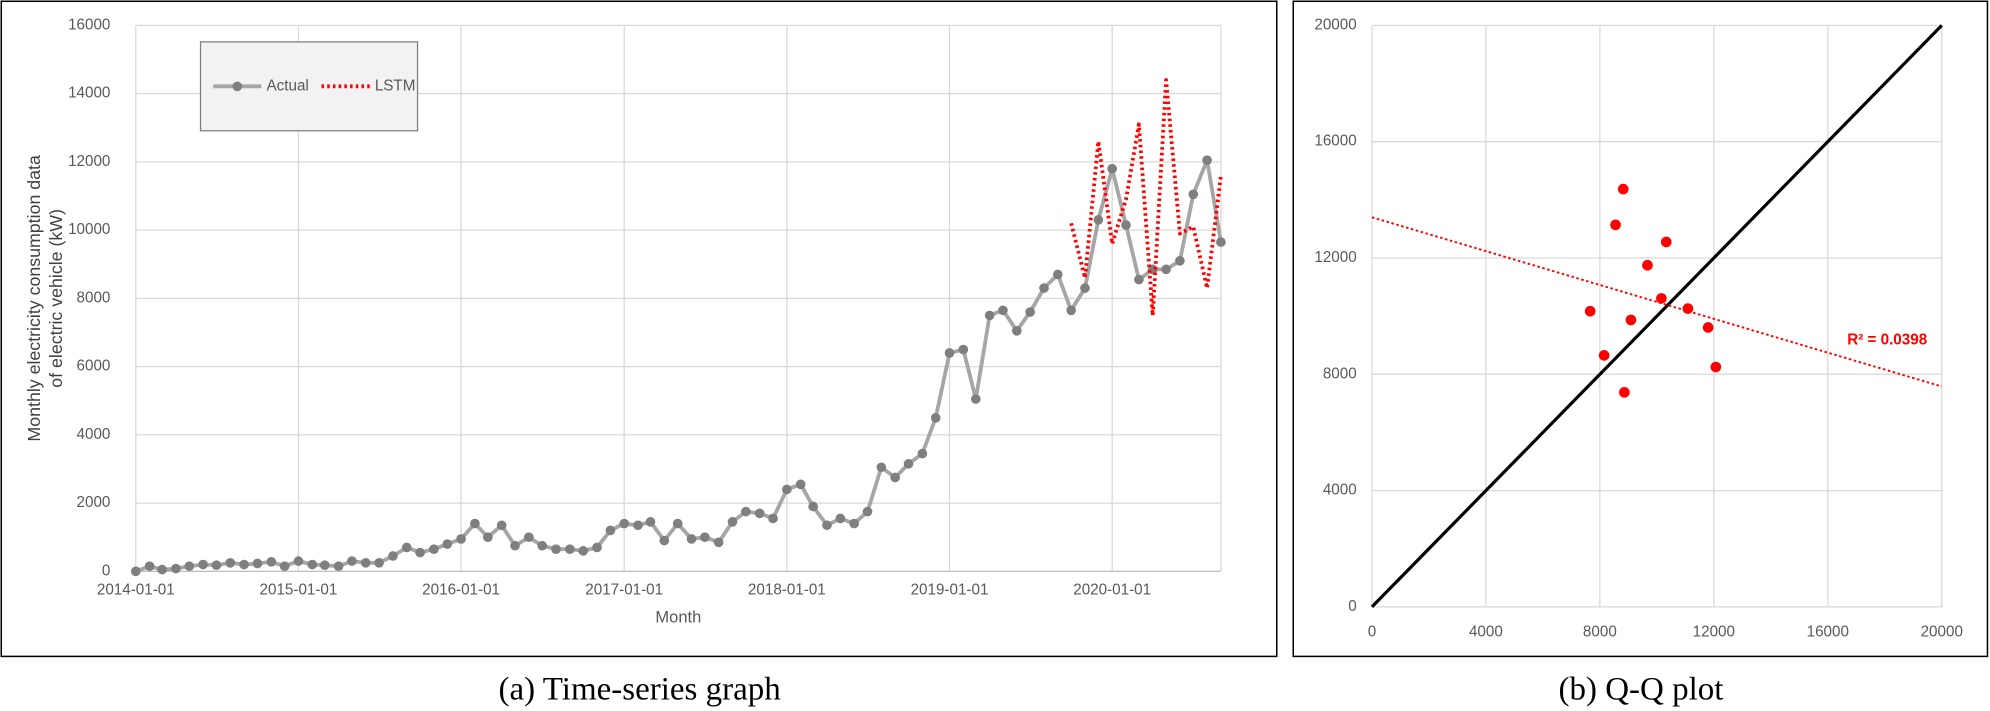  What do you see at coordinates (288, 85) in the screenshot?
I see `legend-label: Actual` at bounding box center [288, 85].